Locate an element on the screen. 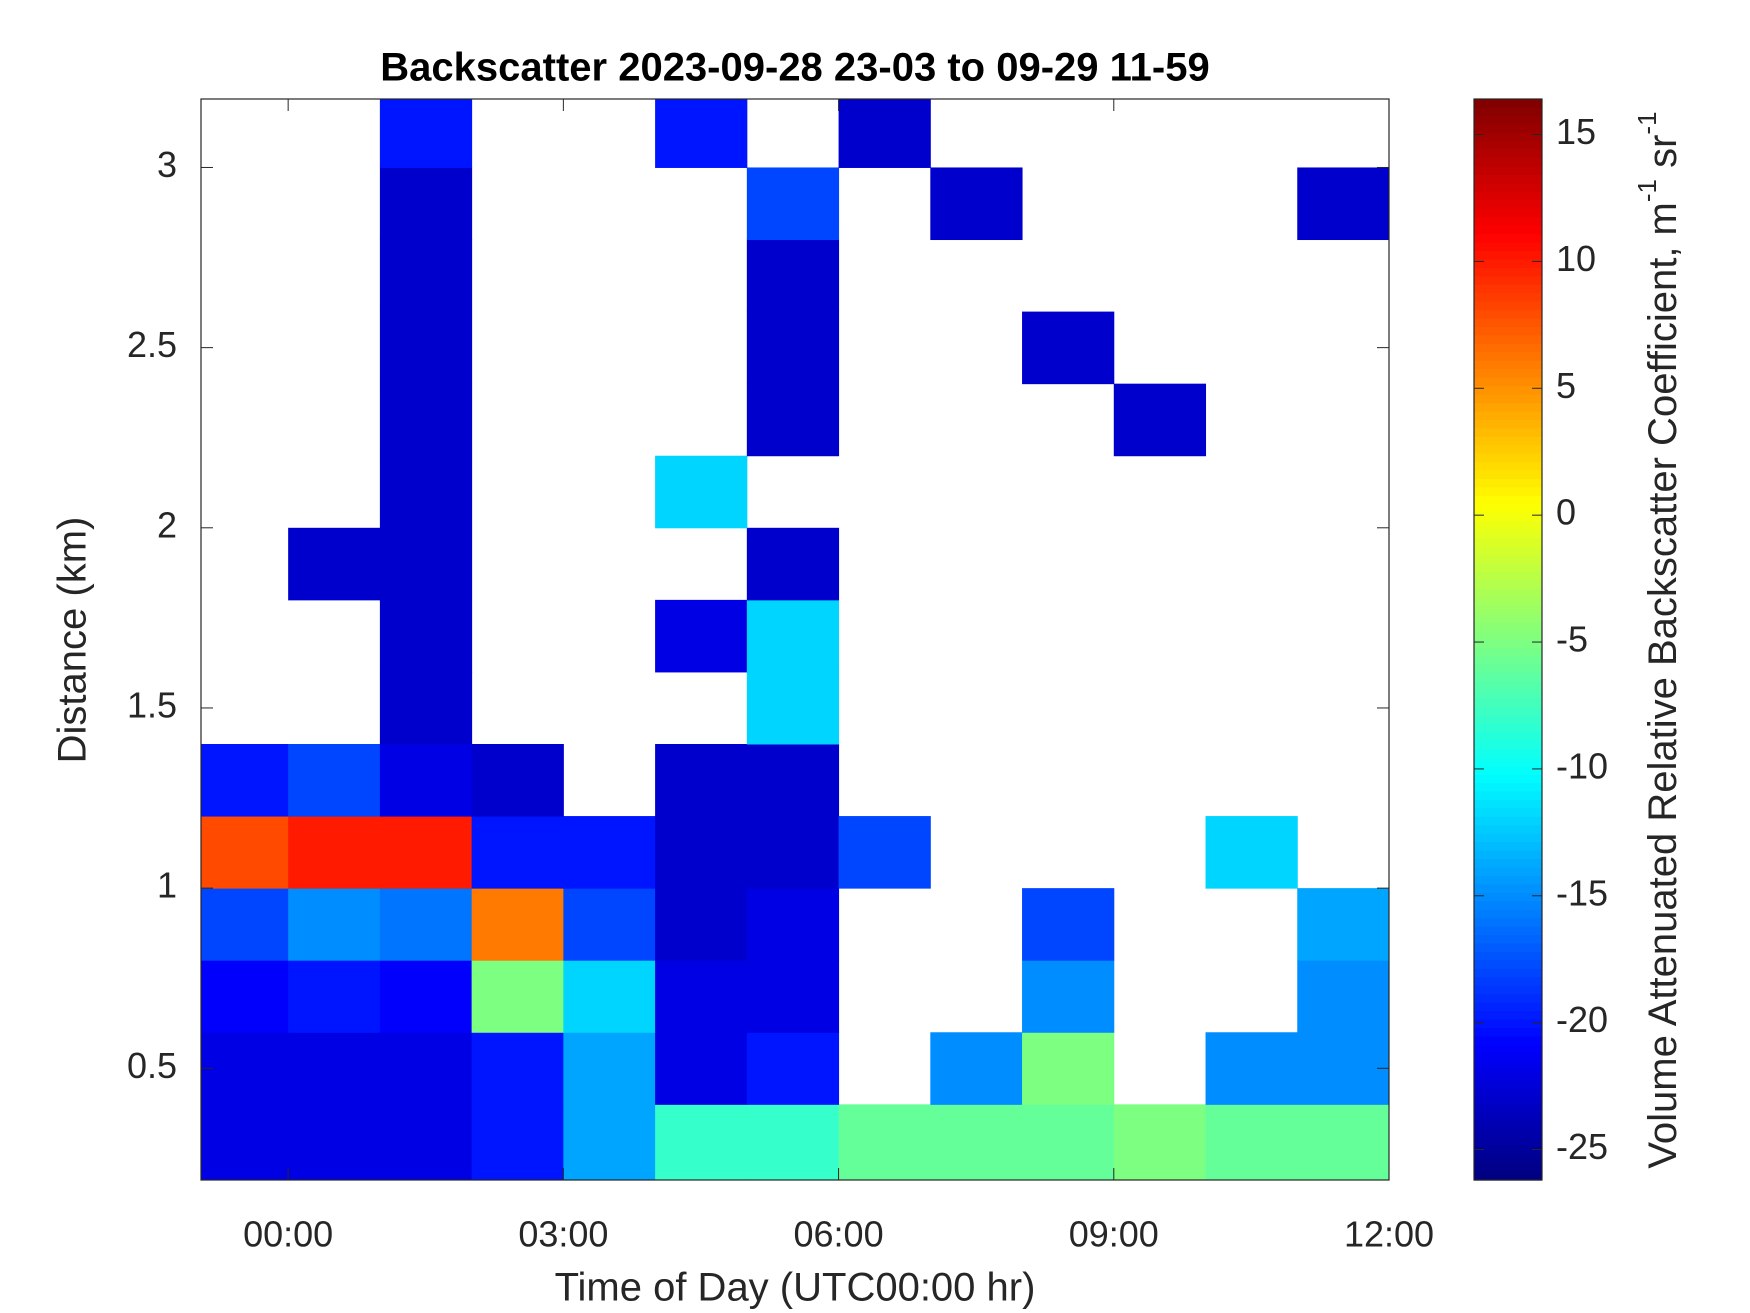 This screenshot has width=1750, height=1313. y-tick-label: 1 is located at coordinates (167, 885).